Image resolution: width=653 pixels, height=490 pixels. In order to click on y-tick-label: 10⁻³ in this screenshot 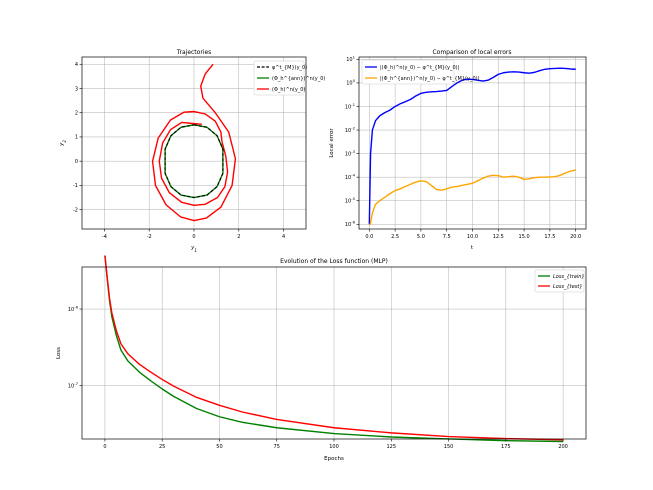, I will do `click(350, 153)`.